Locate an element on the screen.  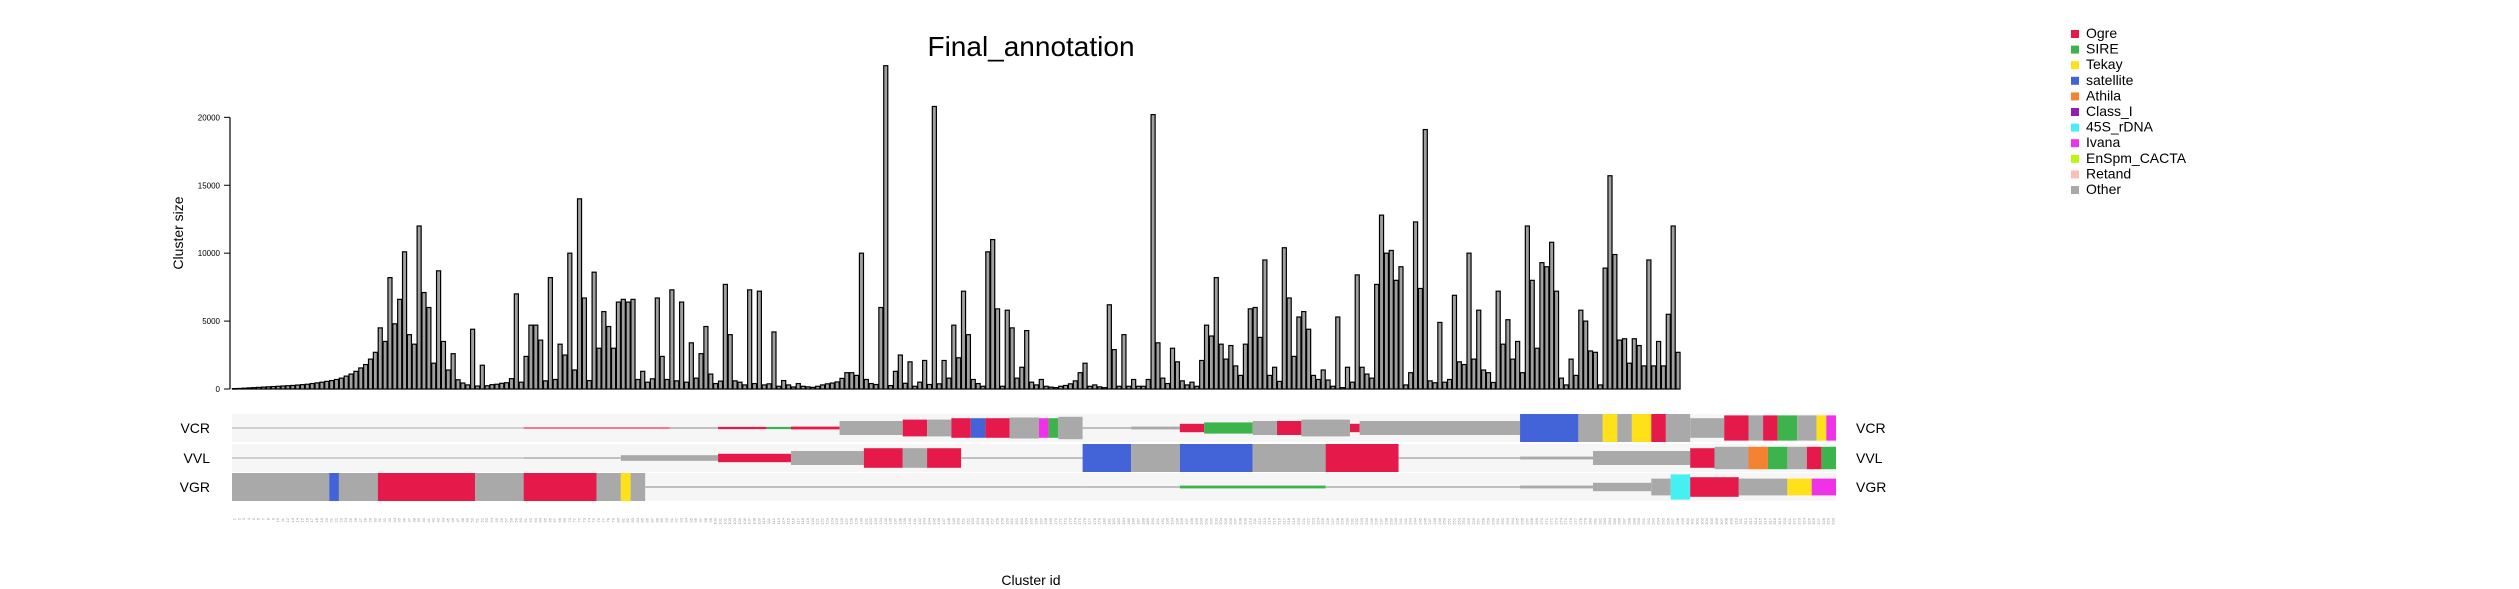
track-label-left: VGR is located at coordinates (195, 487).